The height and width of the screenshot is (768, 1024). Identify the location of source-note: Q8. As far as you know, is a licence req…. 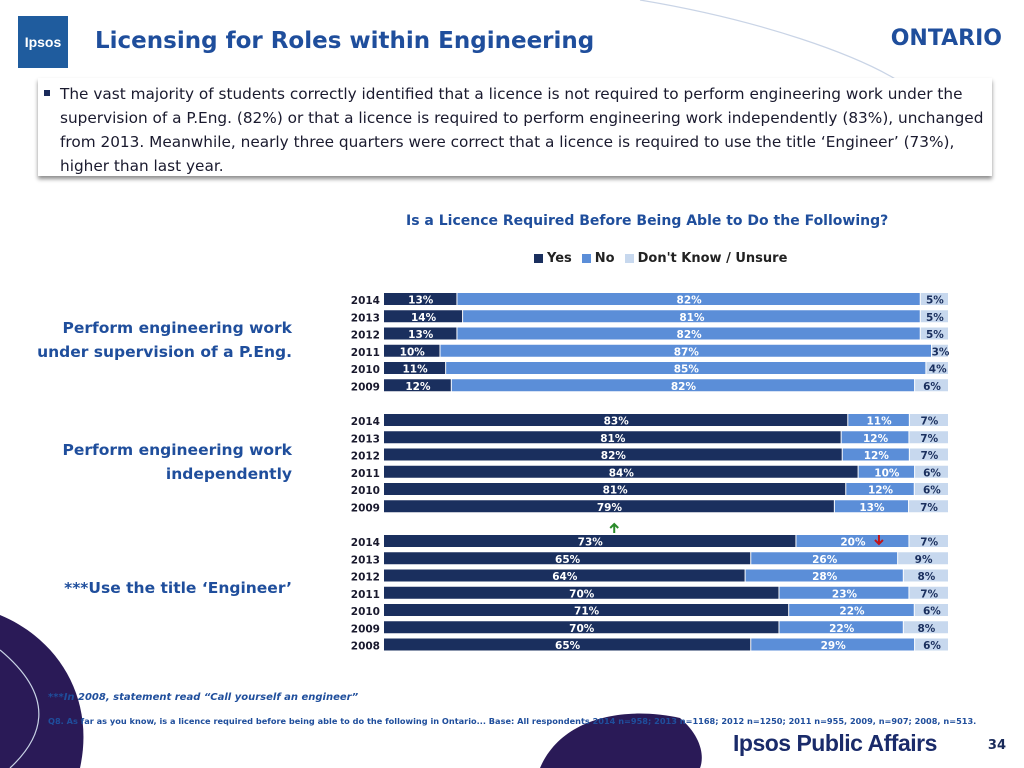
(512, 721).